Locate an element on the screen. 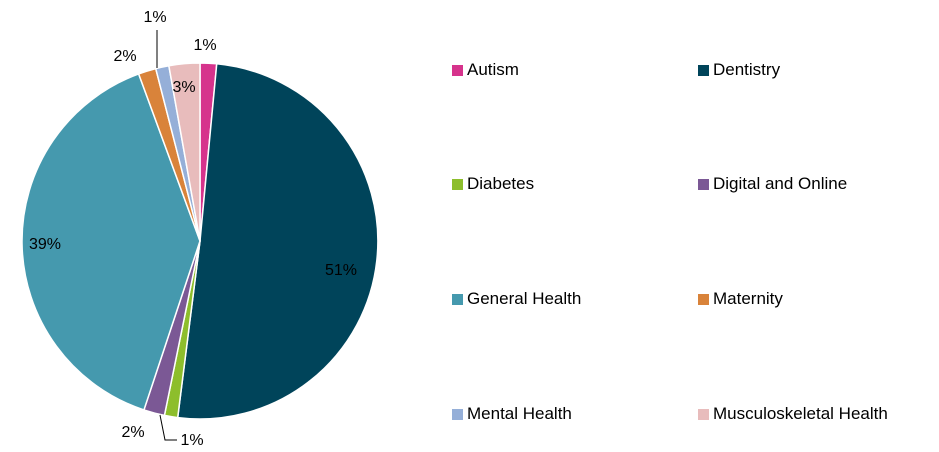 This screenshot has height=452, width=939. legend-item-dentistry: Dentistry is located at coordinates (739, 70).